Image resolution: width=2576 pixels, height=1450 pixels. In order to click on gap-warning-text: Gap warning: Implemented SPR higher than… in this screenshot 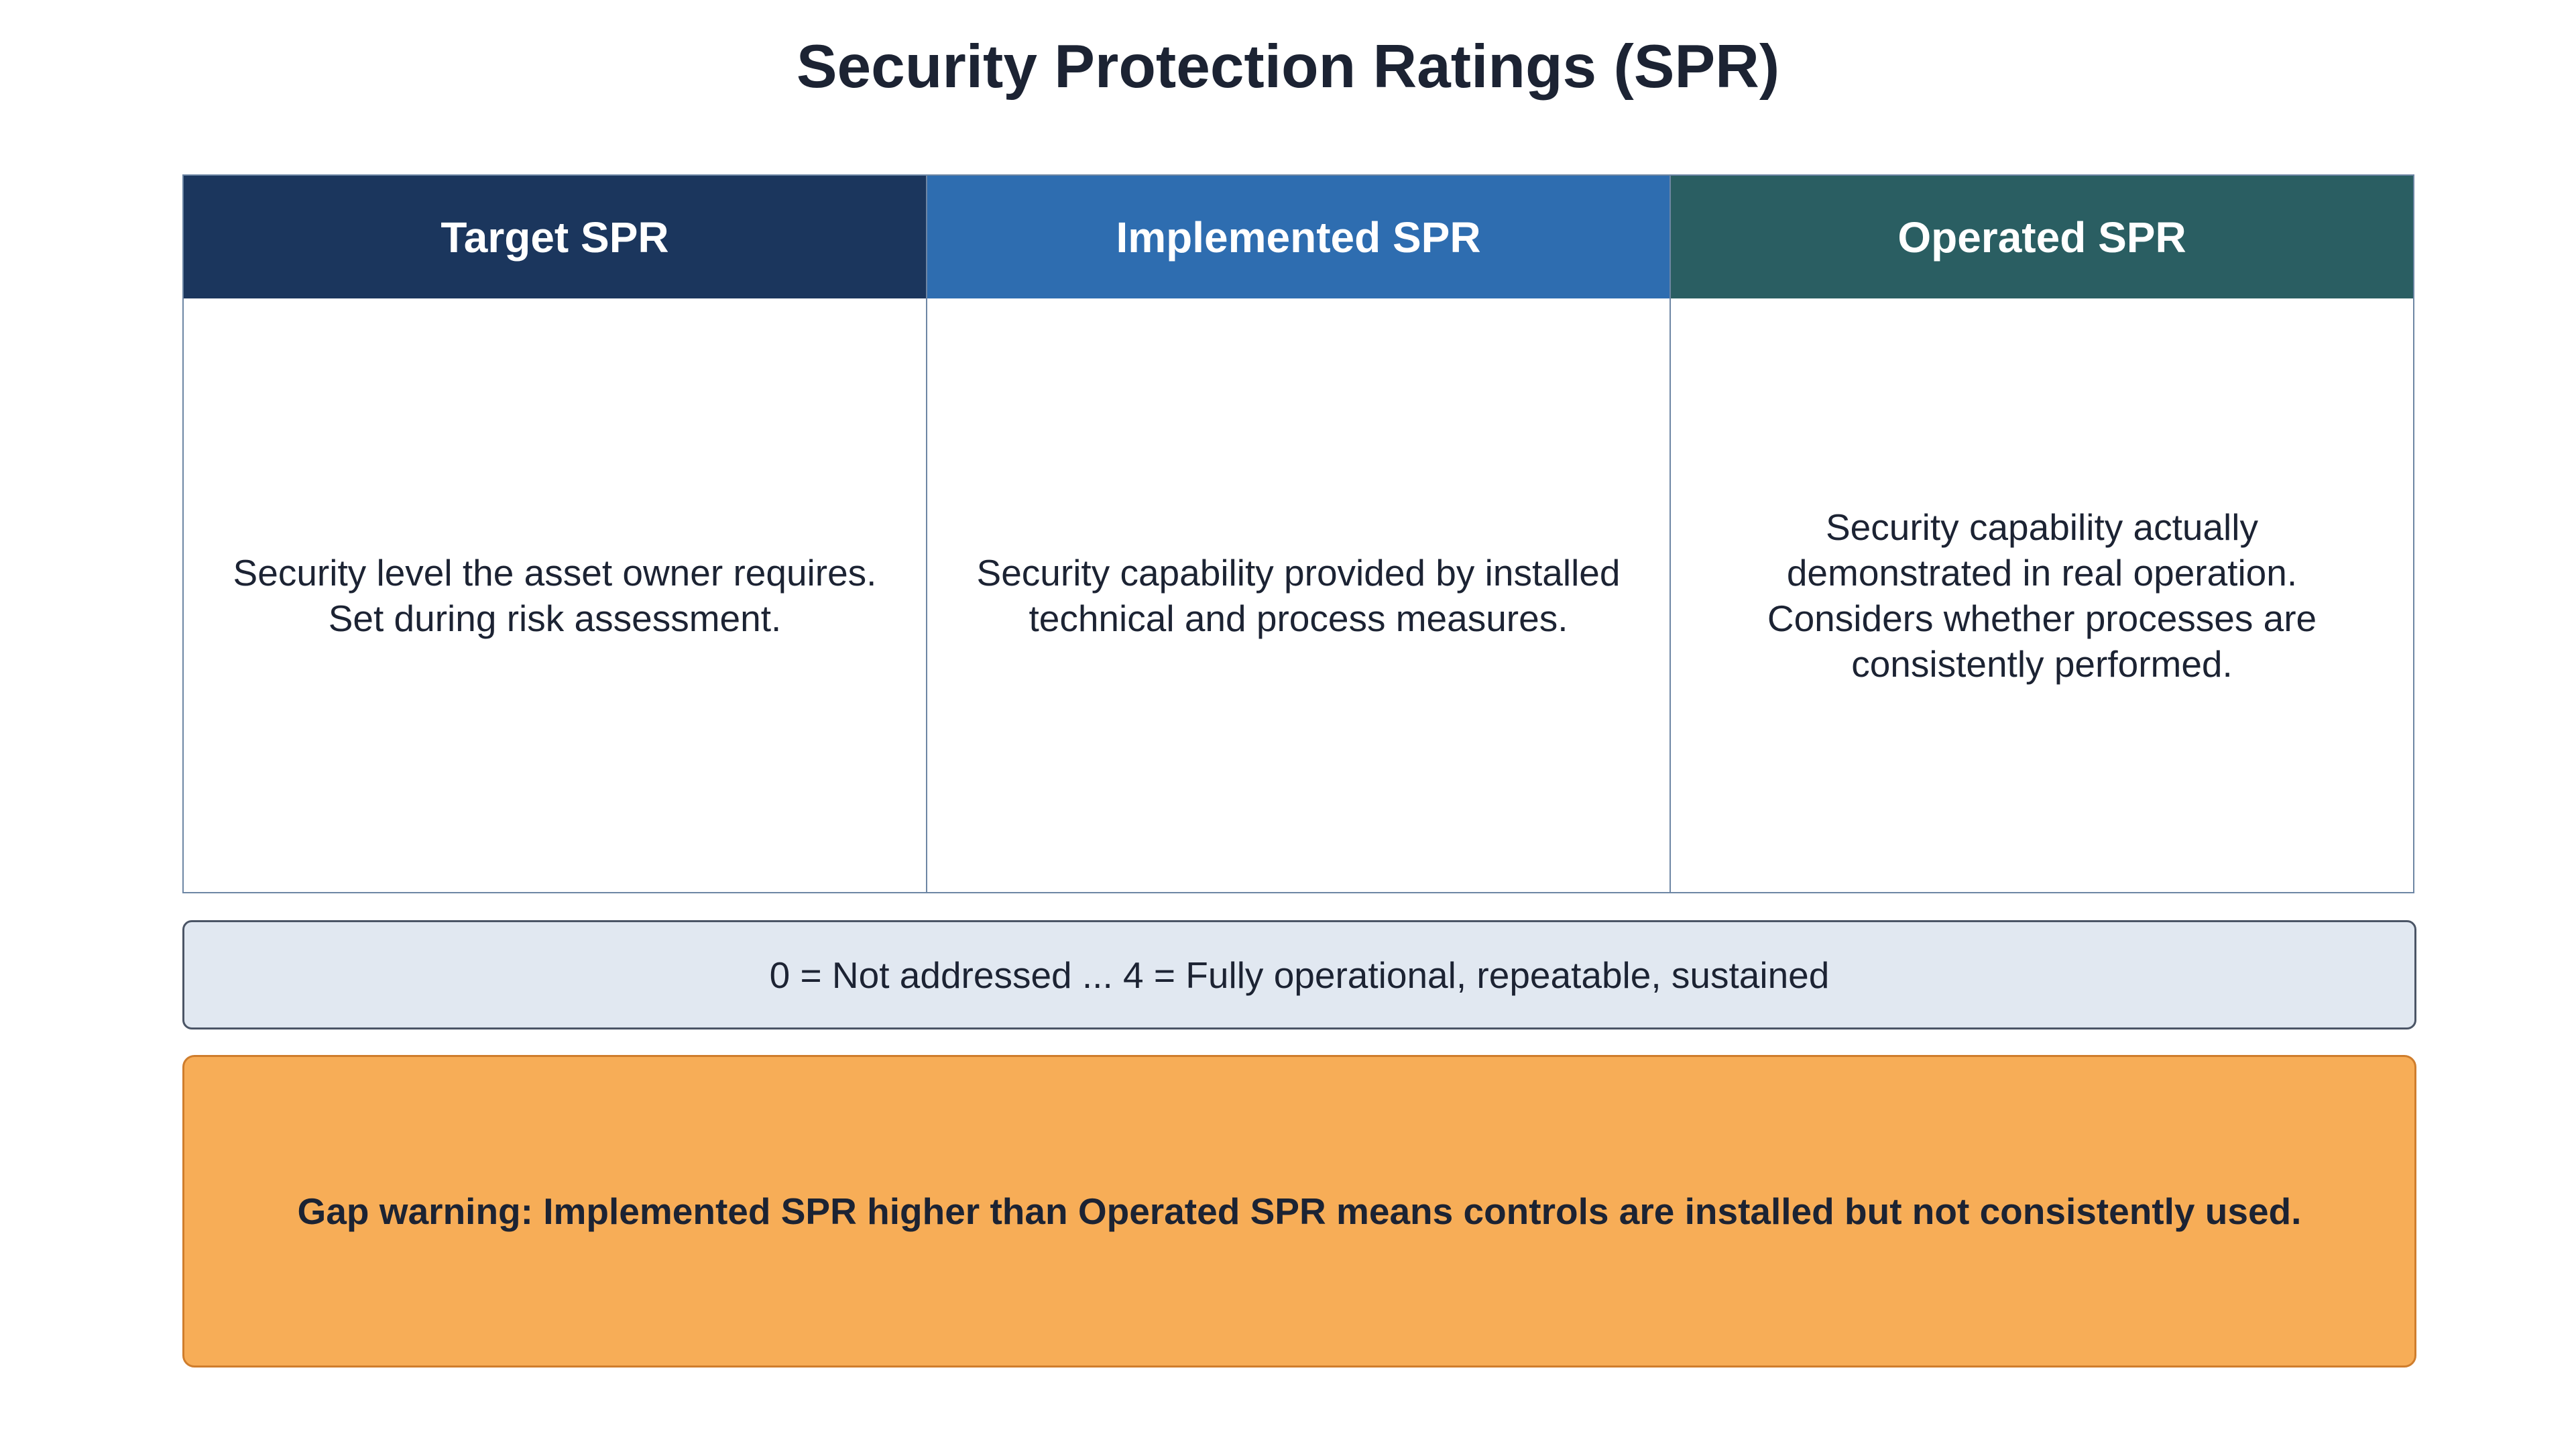, I will do `click(1299, 1211)`.